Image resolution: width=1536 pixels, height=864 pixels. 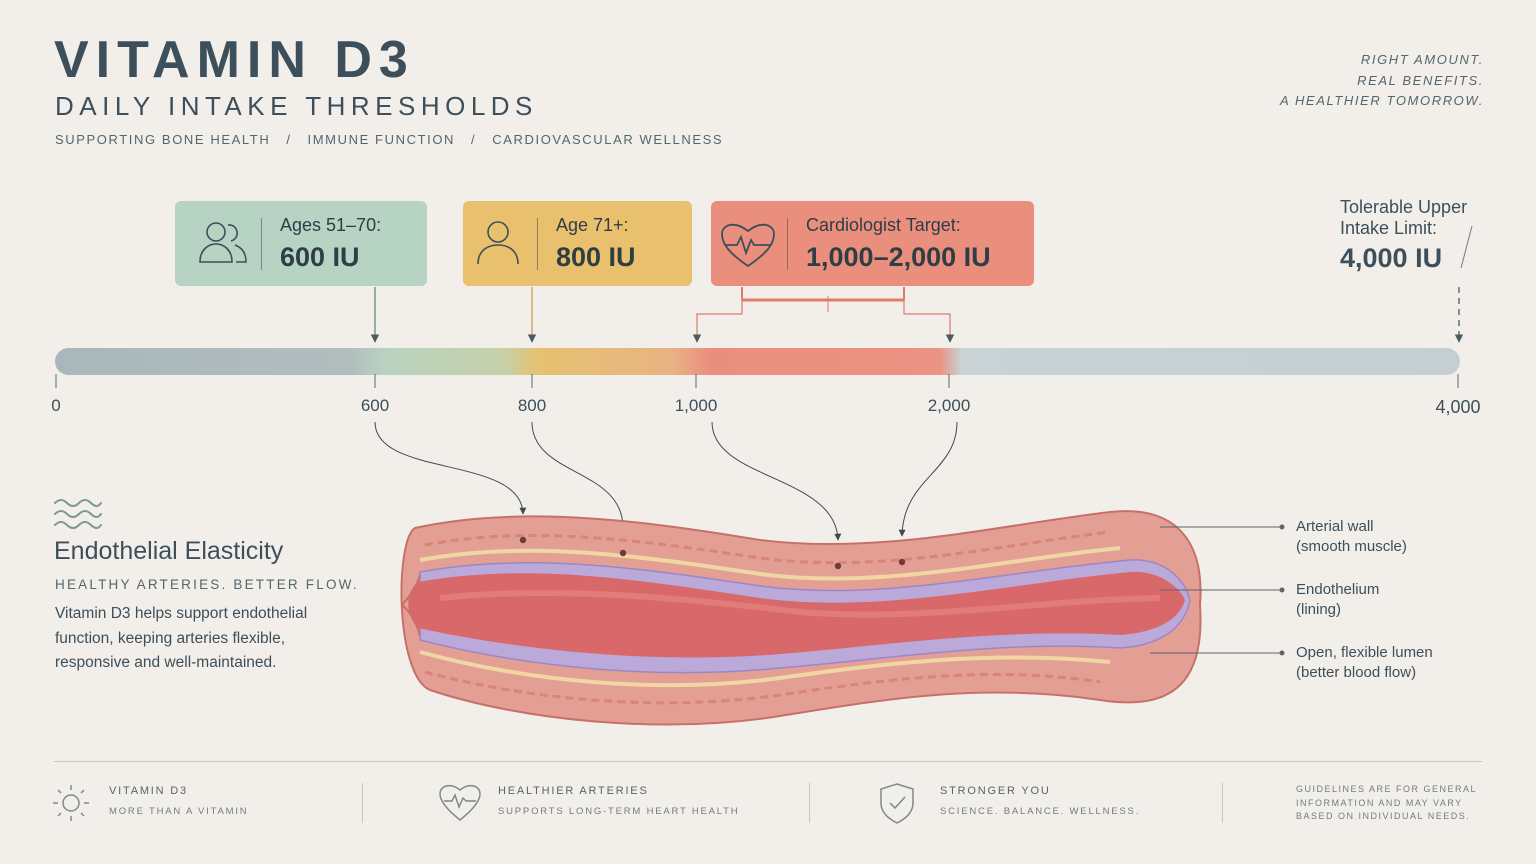 What do you see at coordinates (148, 791) in the screenshot?
I see `footer-title: VITAMIN D3` at bounding box center [148, 791].